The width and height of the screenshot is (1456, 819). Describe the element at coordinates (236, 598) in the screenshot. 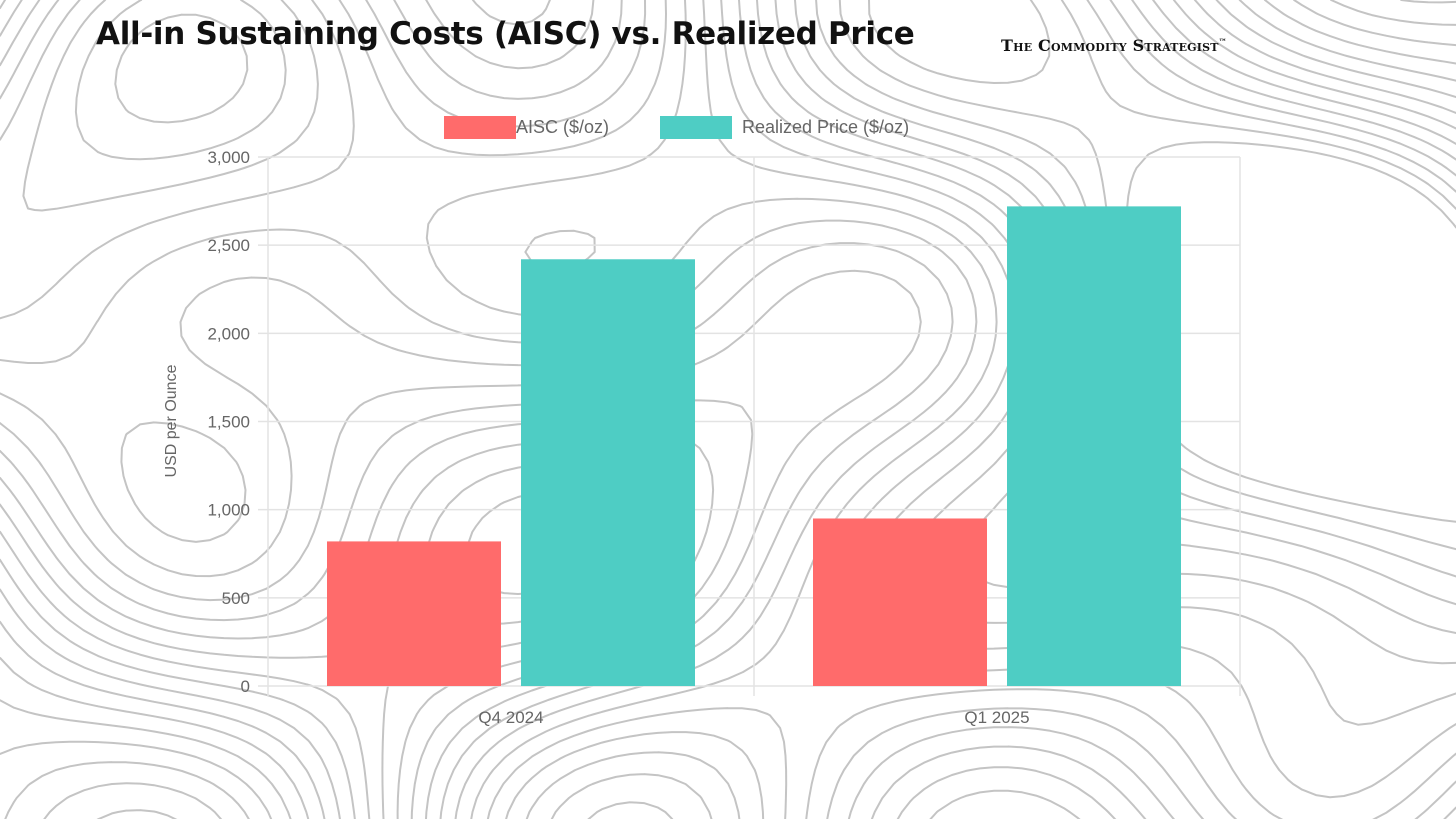

I see `y-tick-label: 500` at that location.